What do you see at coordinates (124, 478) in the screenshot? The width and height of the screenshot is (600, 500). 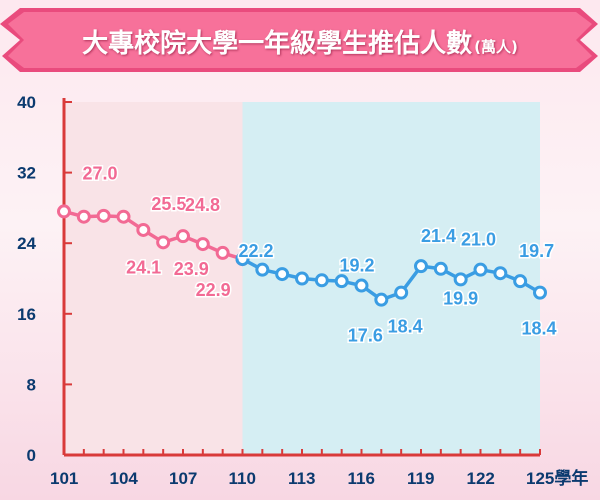 I see `x-tick-label: 104` at bounding box center [124, 478].